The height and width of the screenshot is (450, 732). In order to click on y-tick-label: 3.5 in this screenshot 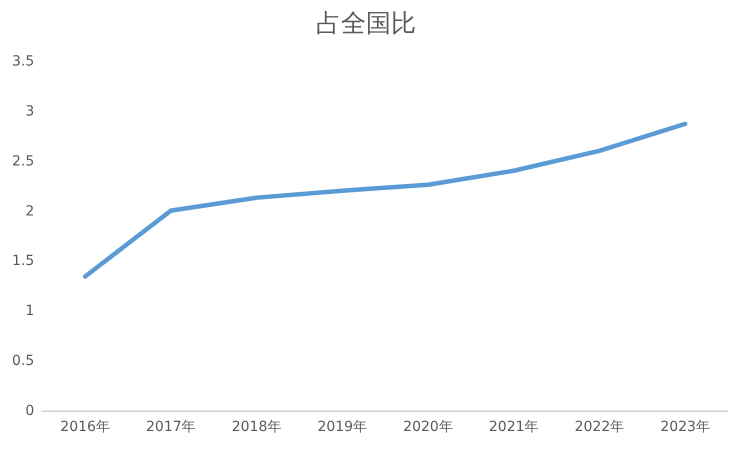, I will do `click(23, 62)`.